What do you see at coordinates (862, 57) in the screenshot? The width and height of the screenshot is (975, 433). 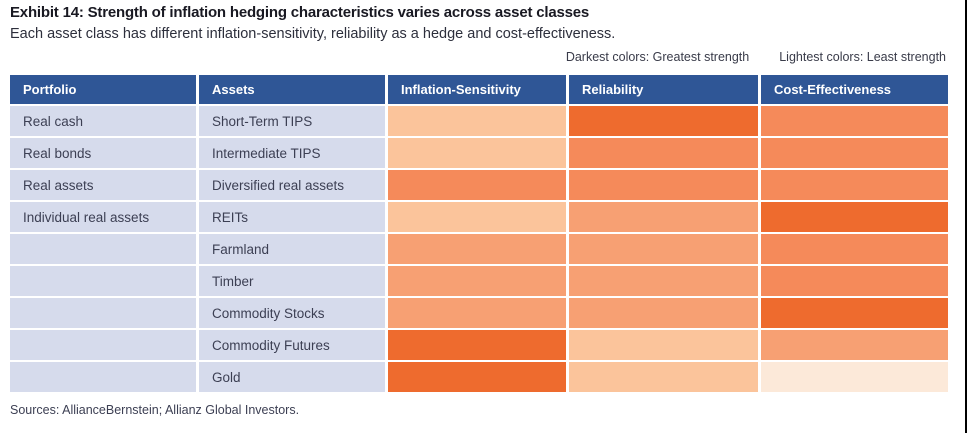 I see `legend-lightest-label: Lightest colors: Least strength` at bounding box center [862, 57].